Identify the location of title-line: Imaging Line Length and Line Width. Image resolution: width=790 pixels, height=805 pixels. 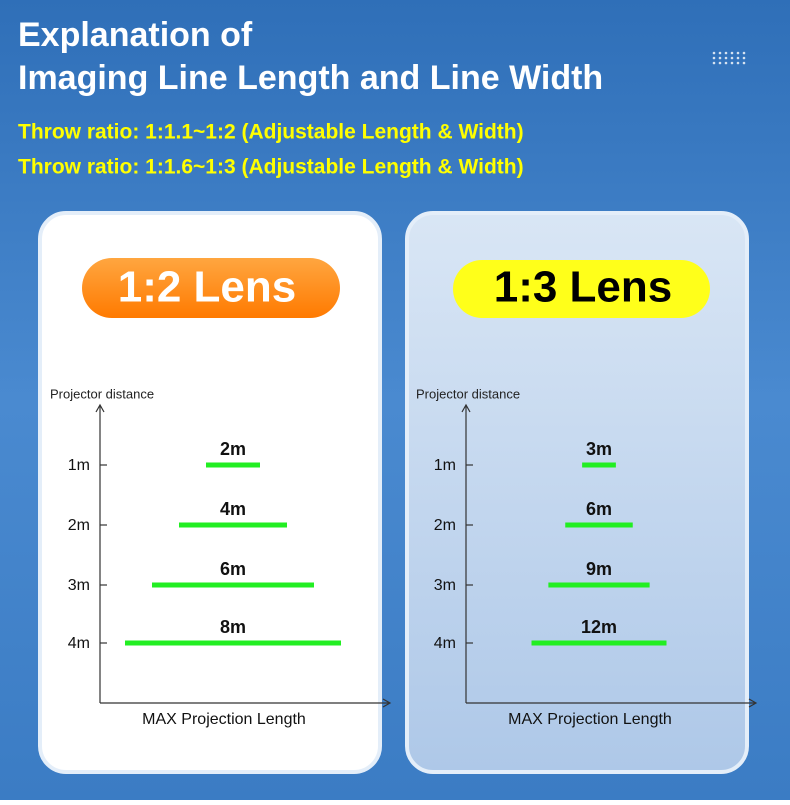
(310, 78).